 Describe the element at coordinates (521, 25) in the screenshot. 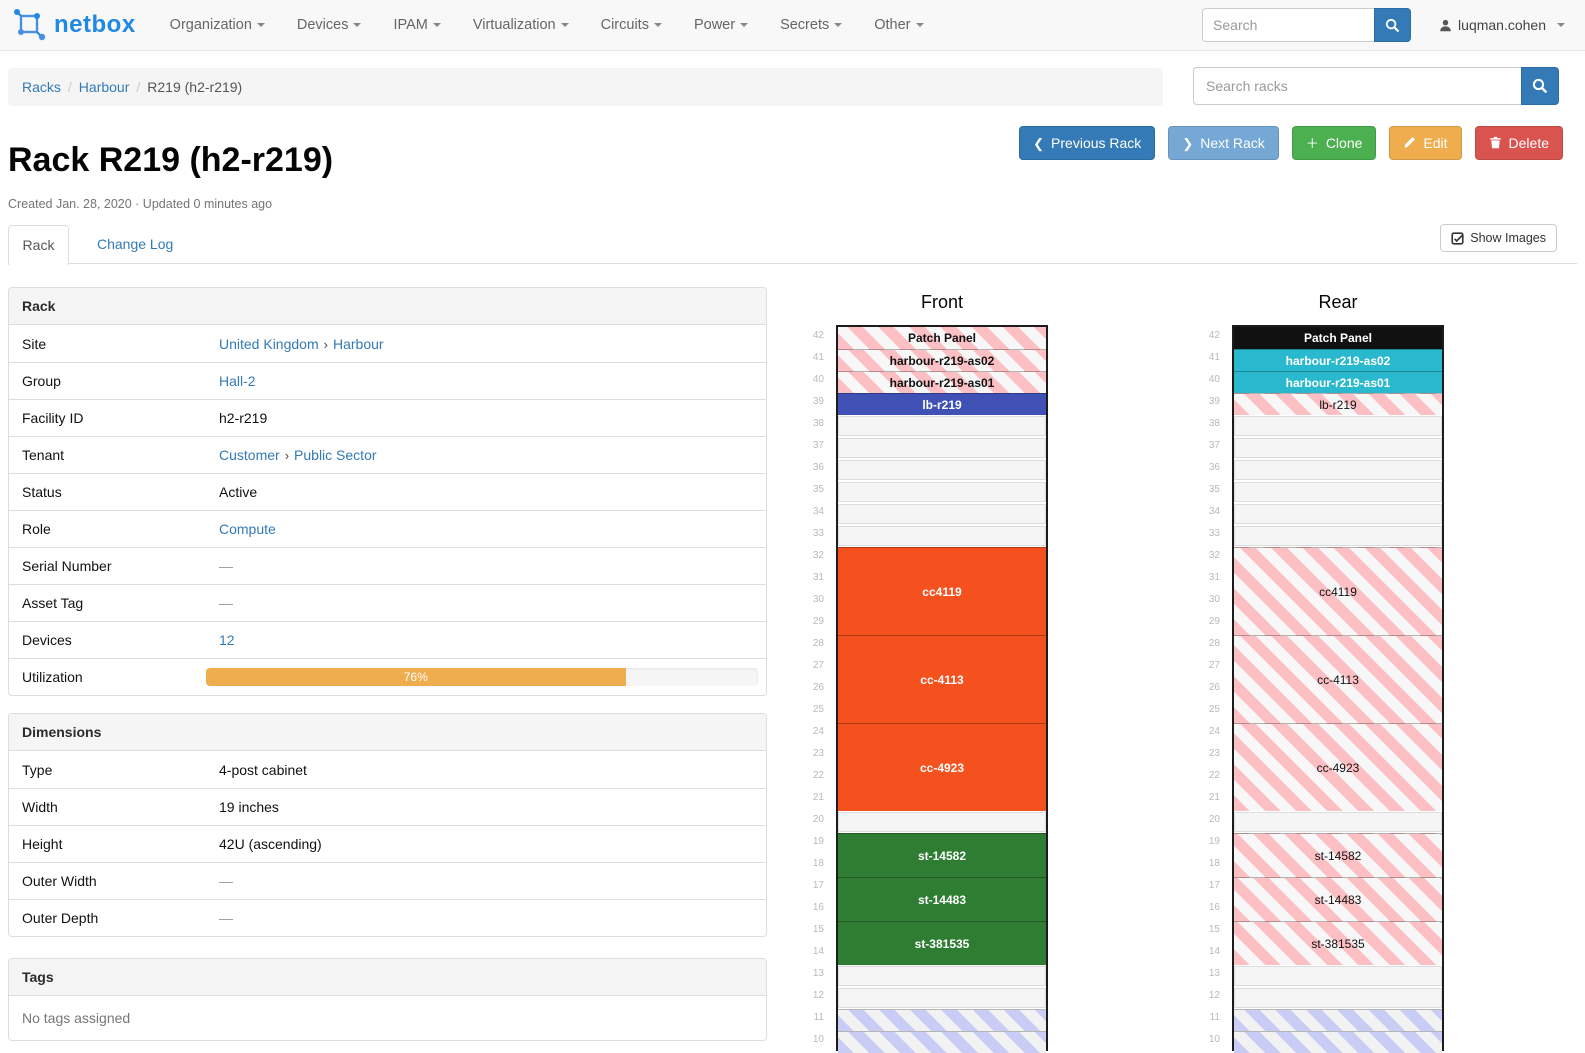

I see `nav-item-virtualization: Virtualization` at that location.